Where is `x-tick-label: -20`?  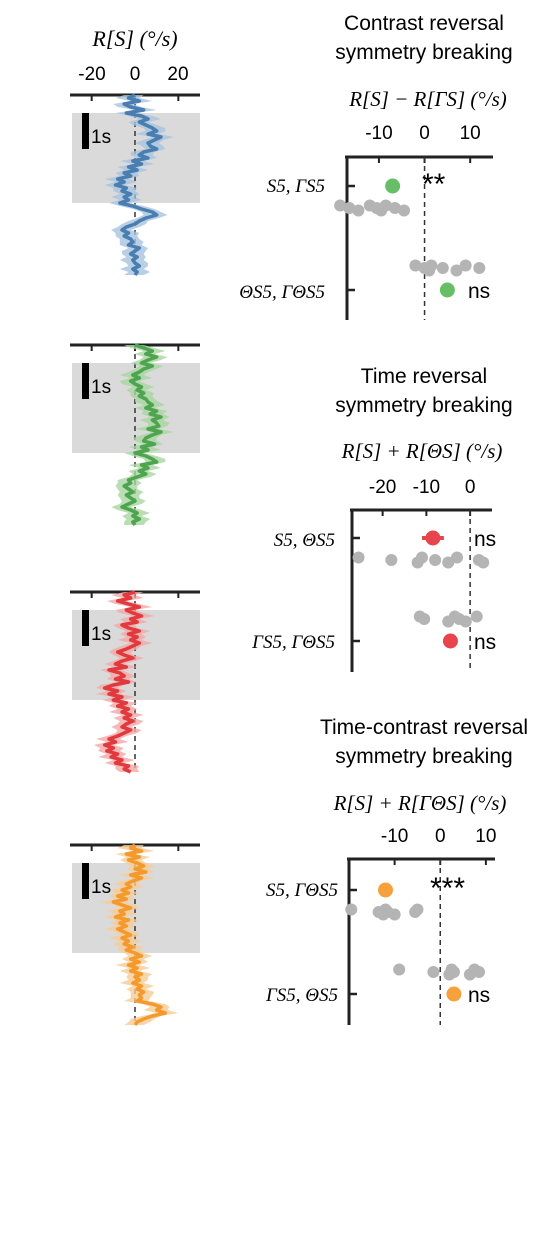 x-tick-label: -20 is located at coordinates (382, 487).